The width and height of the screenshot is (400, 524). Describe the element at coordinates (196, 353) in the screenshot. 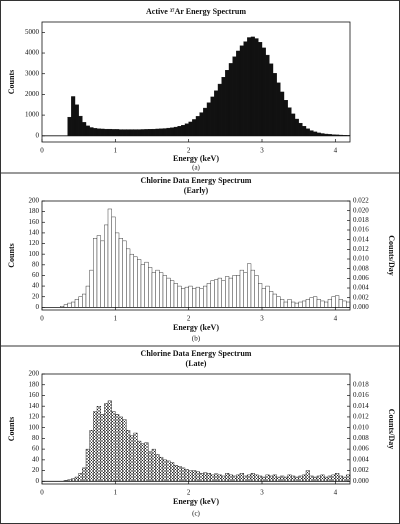

I see `chart-title: Chlorine Data Energy Spectrum` at that location.